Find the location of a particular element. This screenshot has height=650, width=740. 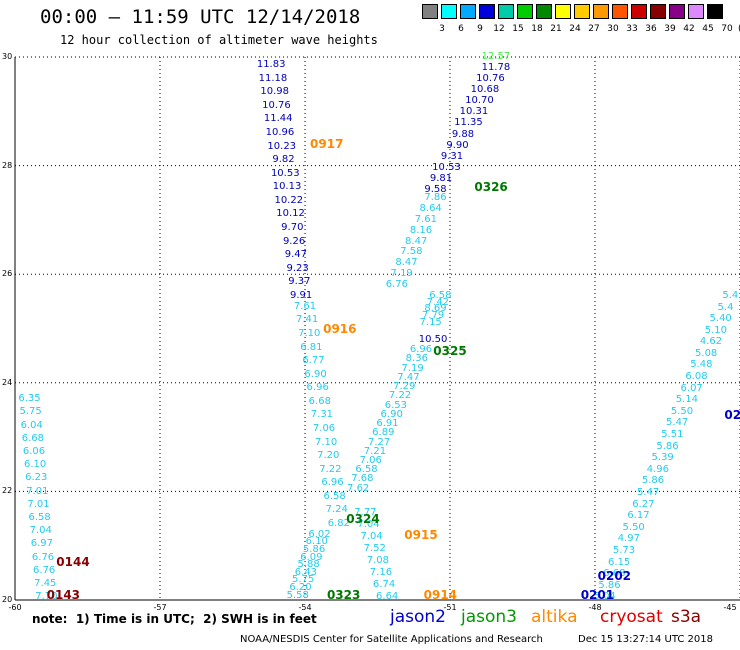

legend-label: 36 is located at coordinates (651, 29).